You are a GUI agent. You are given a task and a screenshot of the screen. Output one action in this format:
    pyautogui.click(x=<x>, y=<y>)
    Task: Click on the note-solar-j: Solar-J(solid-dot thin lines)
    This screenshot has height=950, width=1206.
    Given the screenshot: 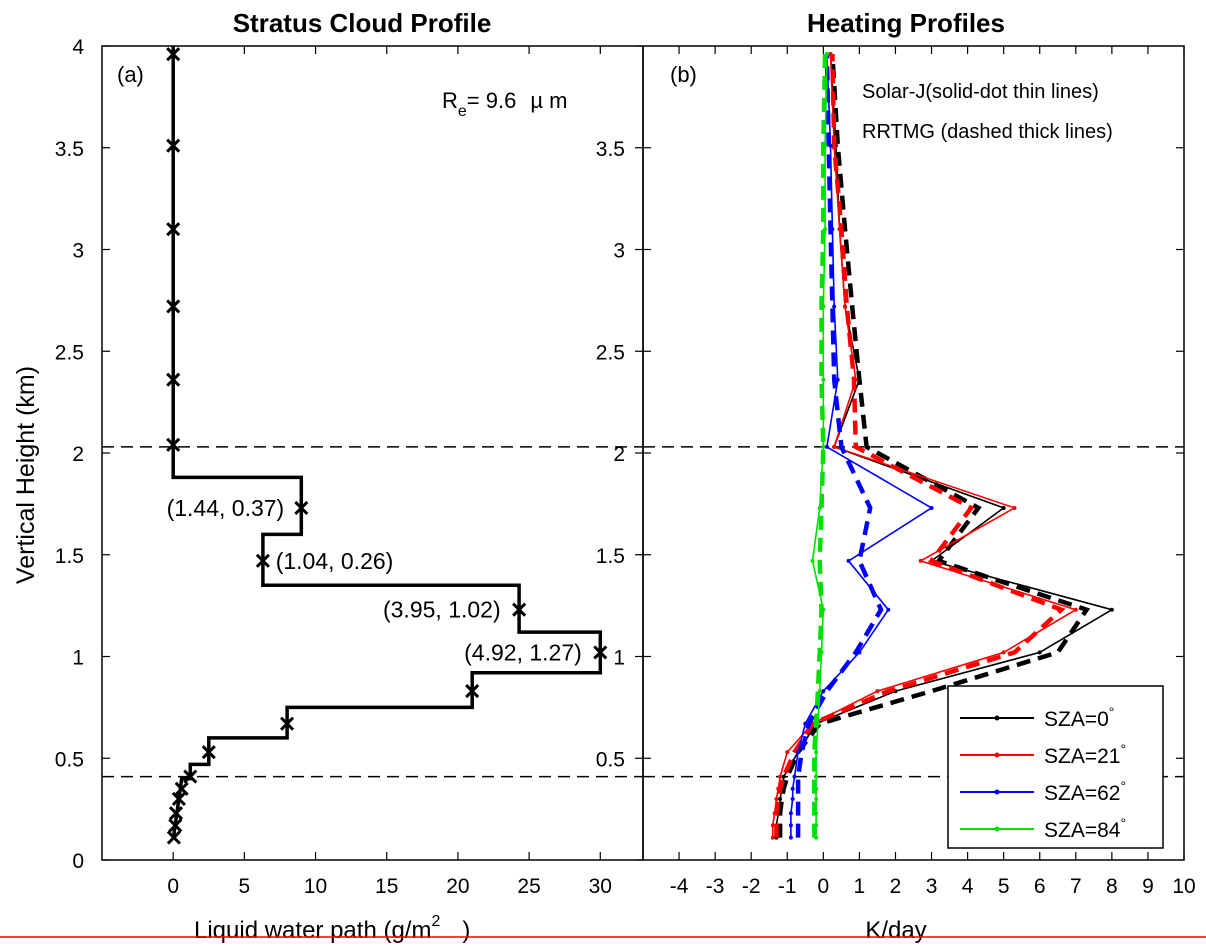 What is the action you would take?
    pyautogui.click(x=980, y=92)
    